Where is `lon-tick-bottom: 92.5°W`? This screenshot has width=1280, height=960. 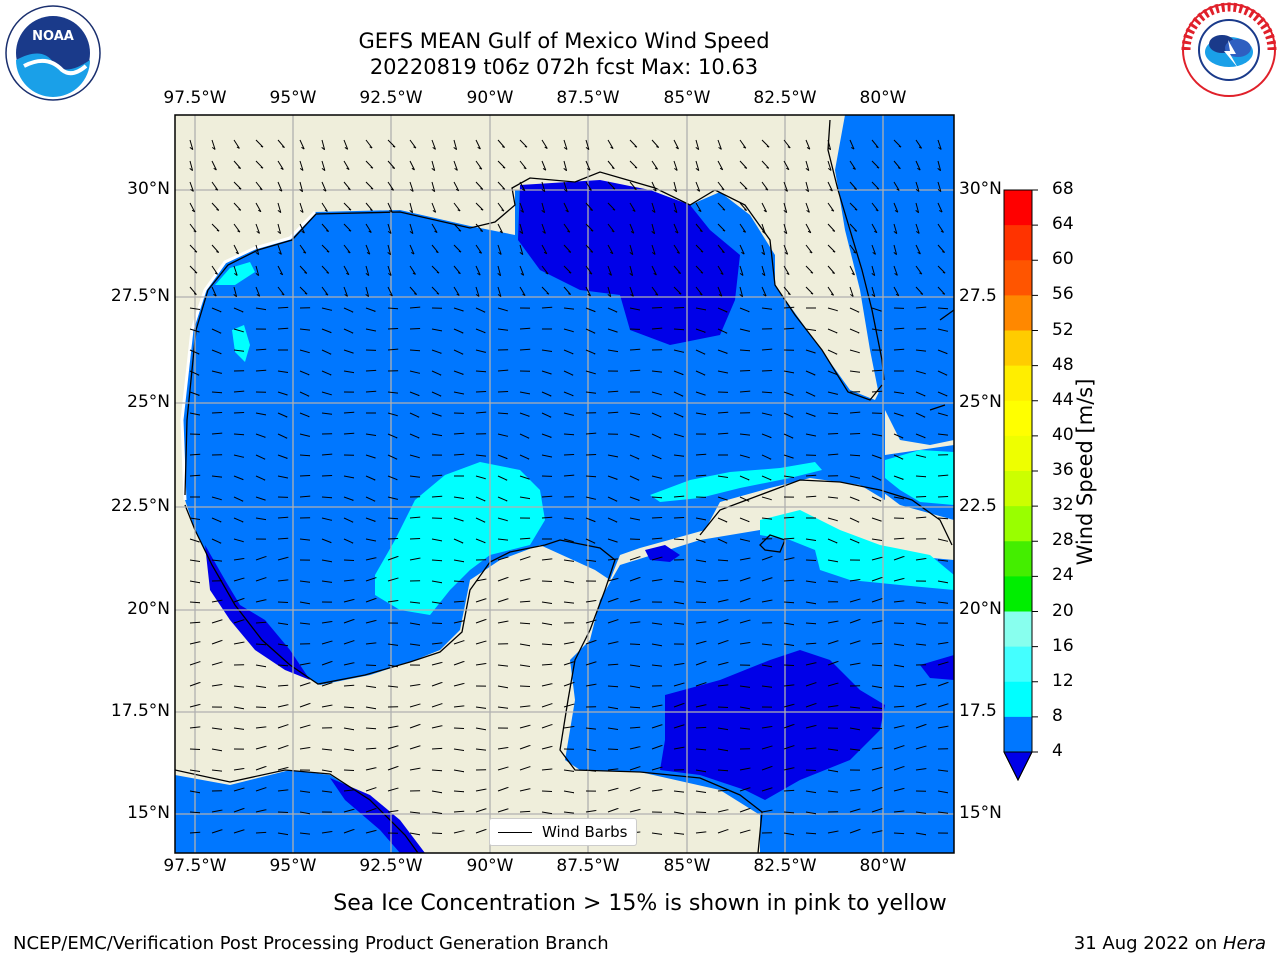 lon-tick-bottom: 92.5°W is located at coordinates (391, 866).